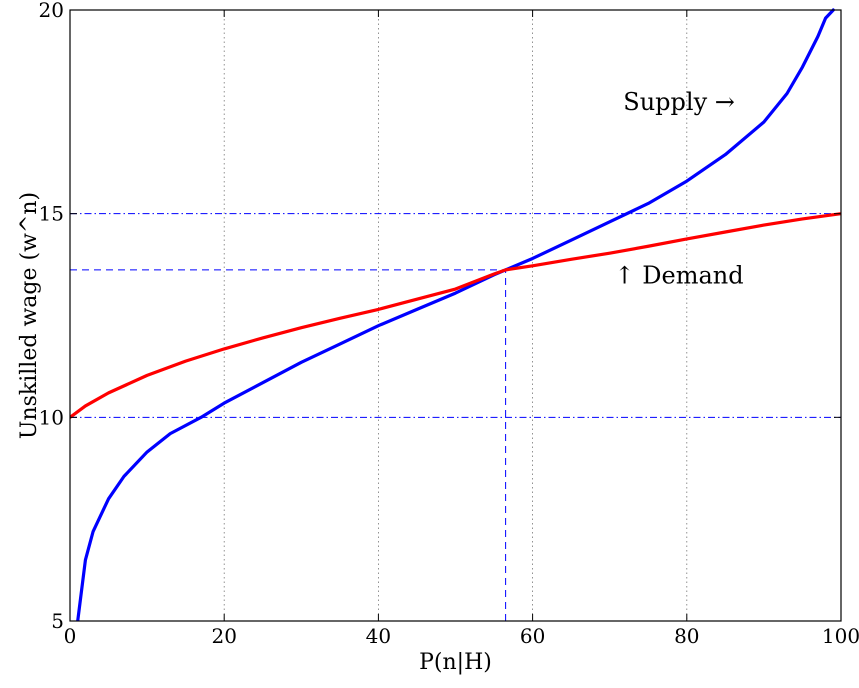 Image resolution: width=859 pixels, height=688 pixels. I want to click on annotation-1: ↑ Demand, so click(679, 275).